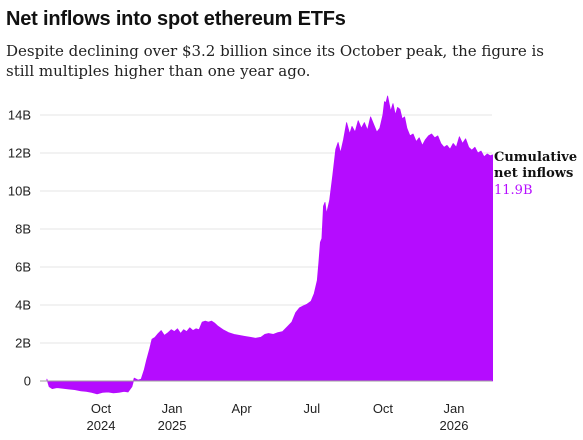  What do you see at coordinates (176, 19) in the screenshot?
I see `chart-title: Net inflows into spot ethereum ETFs` at bounding box center [176, 19].